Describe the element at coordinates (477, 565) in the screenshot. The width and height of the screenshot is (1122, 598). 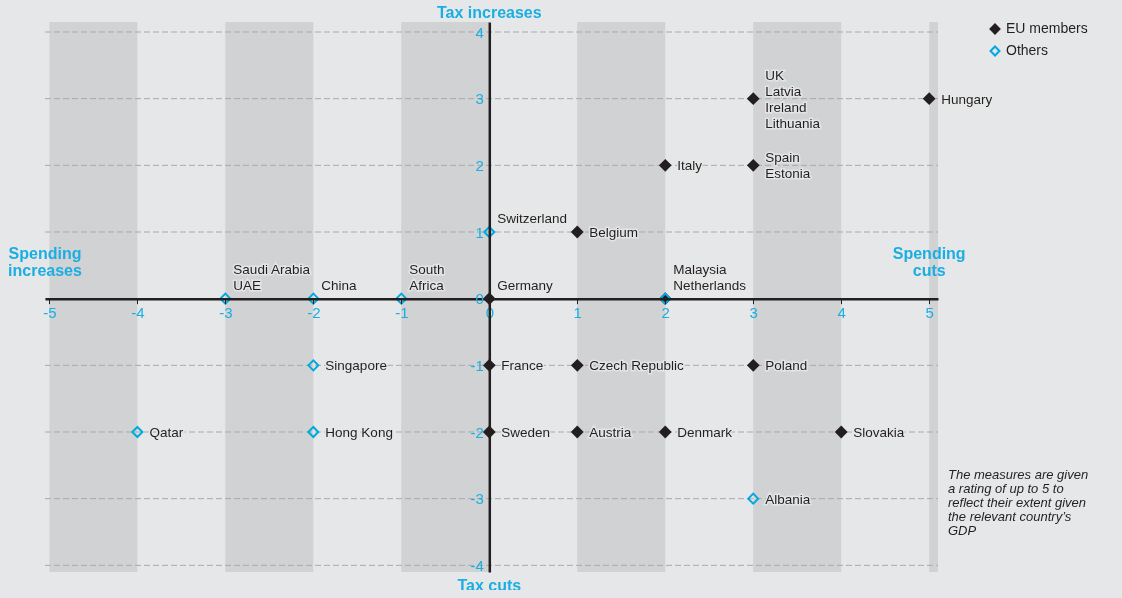
I see `y-tick-label: -4` at that location.